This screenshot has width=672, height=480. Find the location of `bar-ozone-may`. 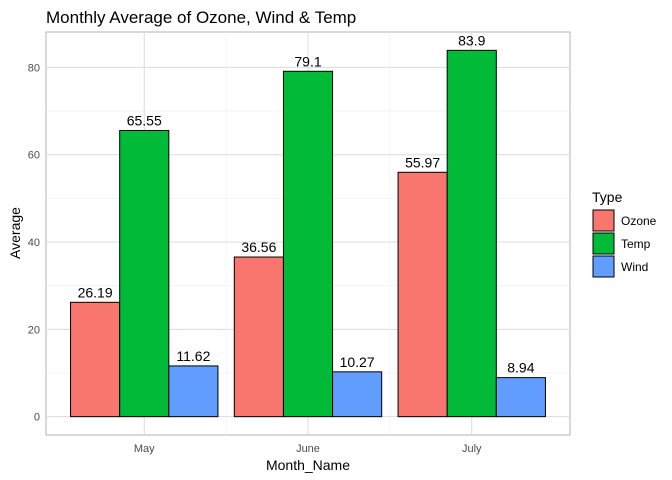

bar-ozone-may is located at coordinates (95, 359).